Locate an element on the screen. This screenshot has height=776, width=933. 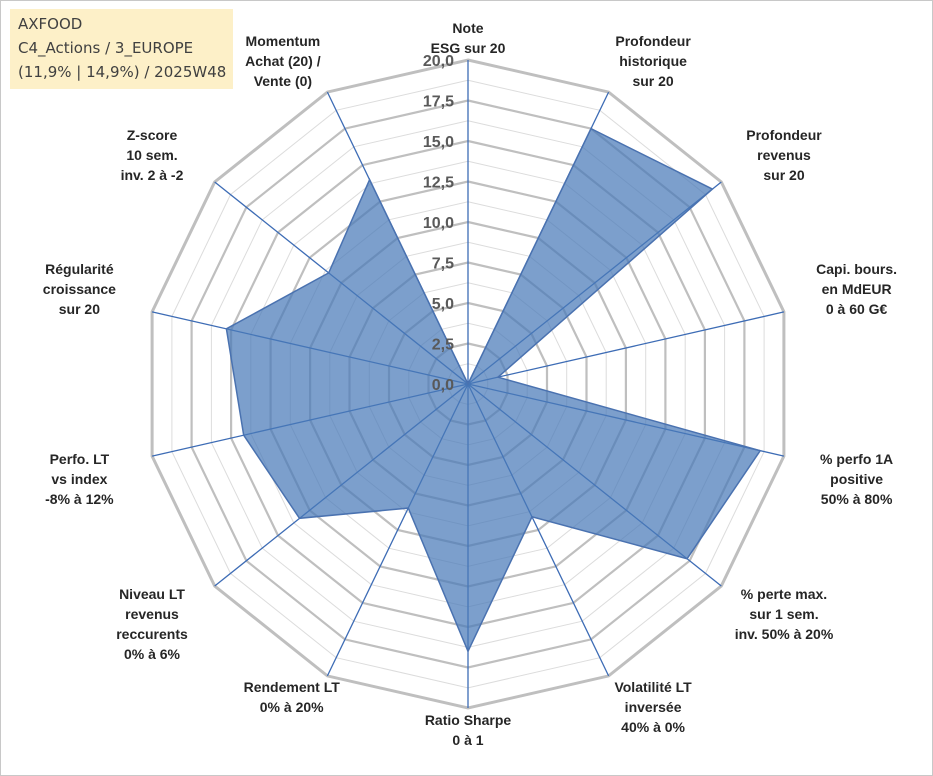
axis-label: % perfo 1A positive 50% à 80% is located at coordinates (856, 479).